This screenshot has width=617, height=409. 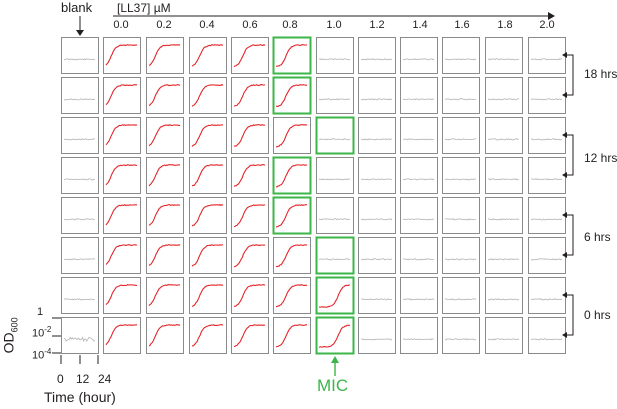 I want to click on blank-label: blank, so click(x=77, y=7).